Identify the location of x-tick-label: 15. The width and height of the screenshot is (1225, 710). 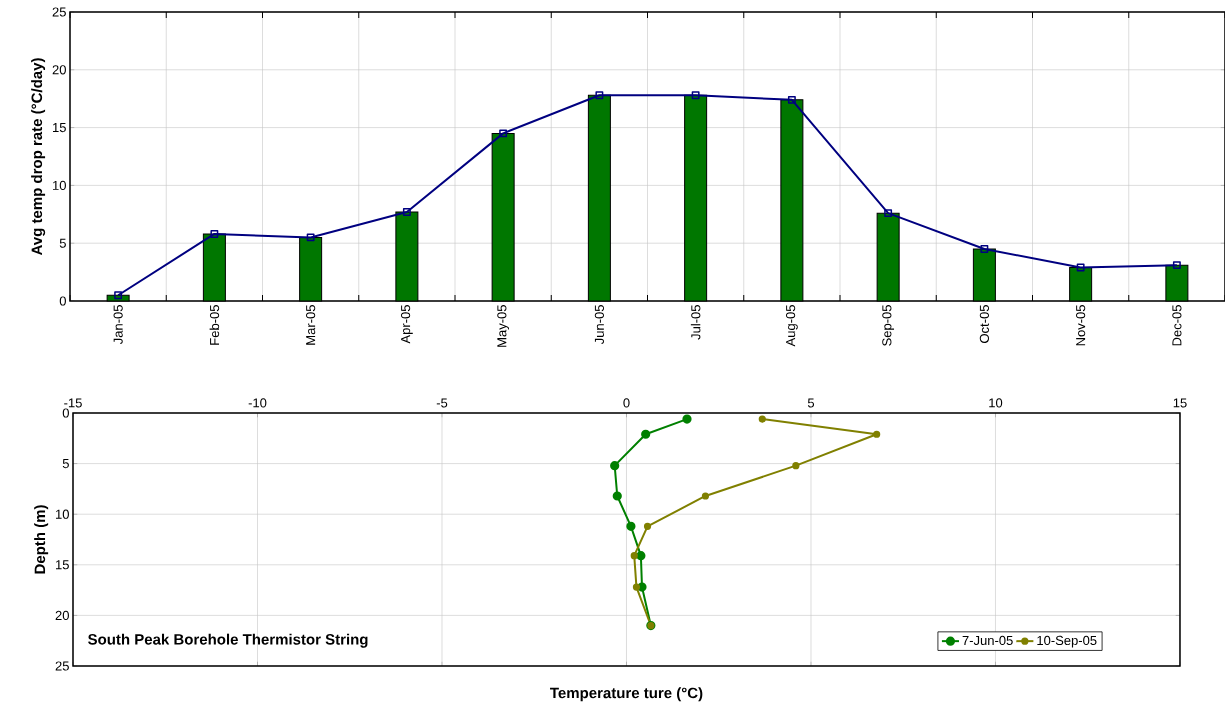
(1180, 403).